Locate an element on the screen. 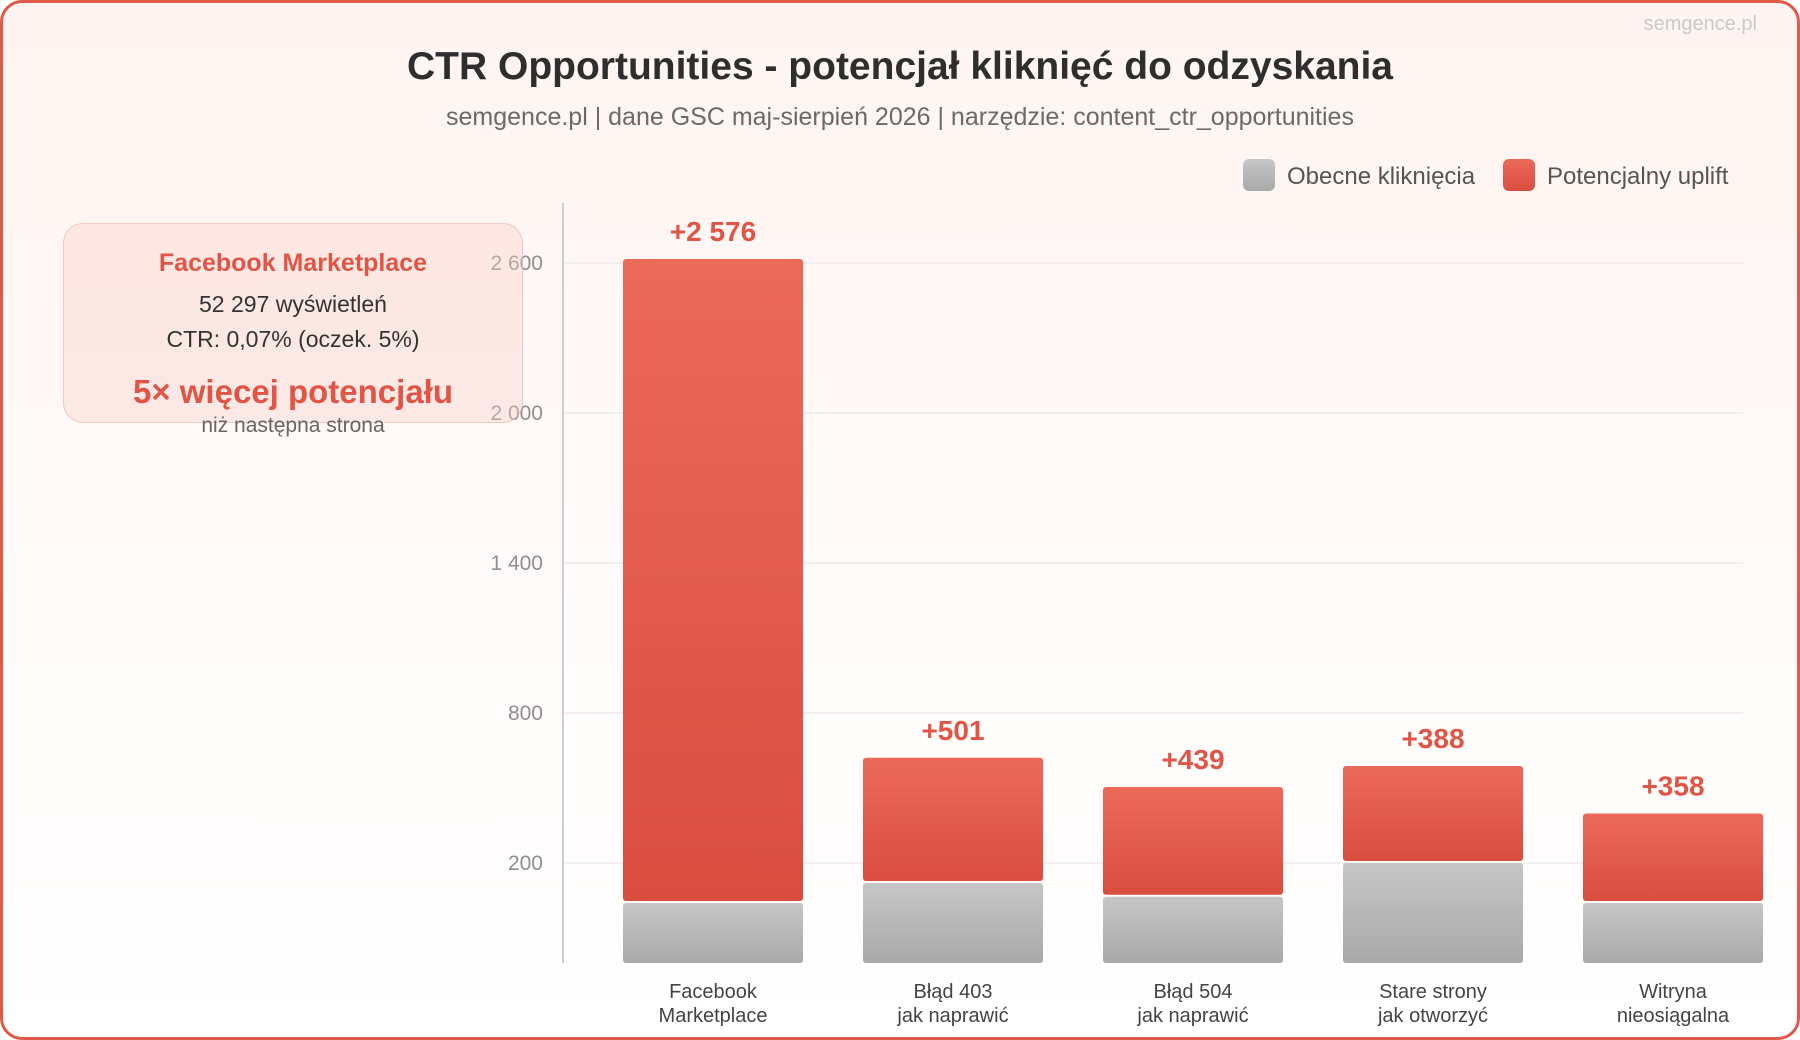 Image resolution: width=1800 pixels, height=1040 pixels. x-category-label: jak otworzyć is located at coordinates (1432, 1016).